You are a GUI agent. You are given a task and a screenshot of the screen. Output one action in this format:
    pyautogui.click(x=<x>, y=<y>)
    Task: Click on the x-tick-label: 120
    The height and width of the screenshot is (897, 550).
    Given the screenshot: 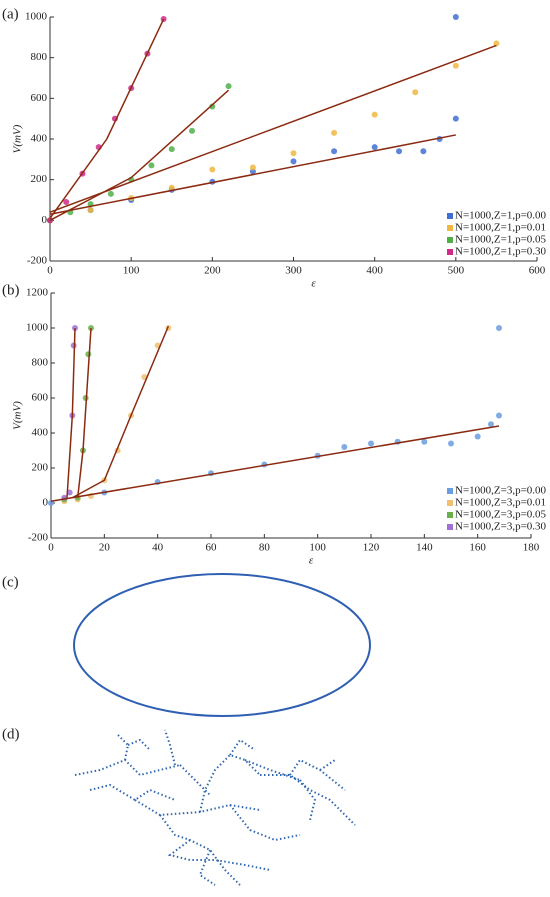 What is the action you would take?
    pyautogui.click(x=371, y=548)
    